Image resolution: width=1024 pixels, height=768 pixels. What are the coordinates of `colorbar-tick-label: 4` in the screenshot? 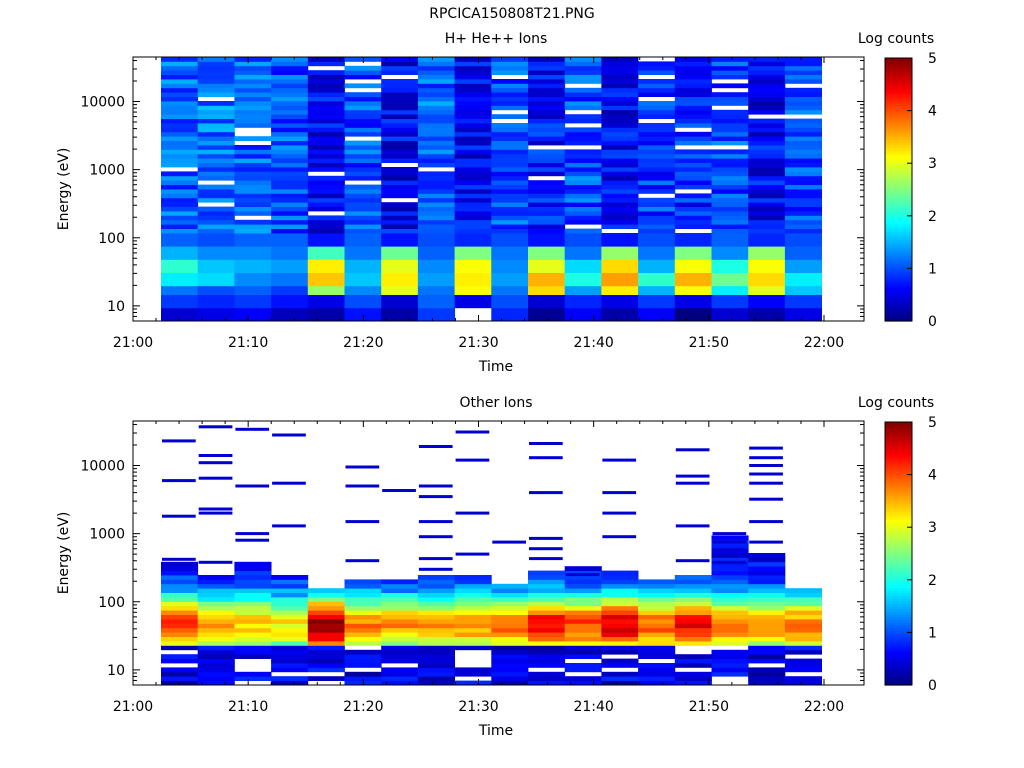 It's located at (932, 112).